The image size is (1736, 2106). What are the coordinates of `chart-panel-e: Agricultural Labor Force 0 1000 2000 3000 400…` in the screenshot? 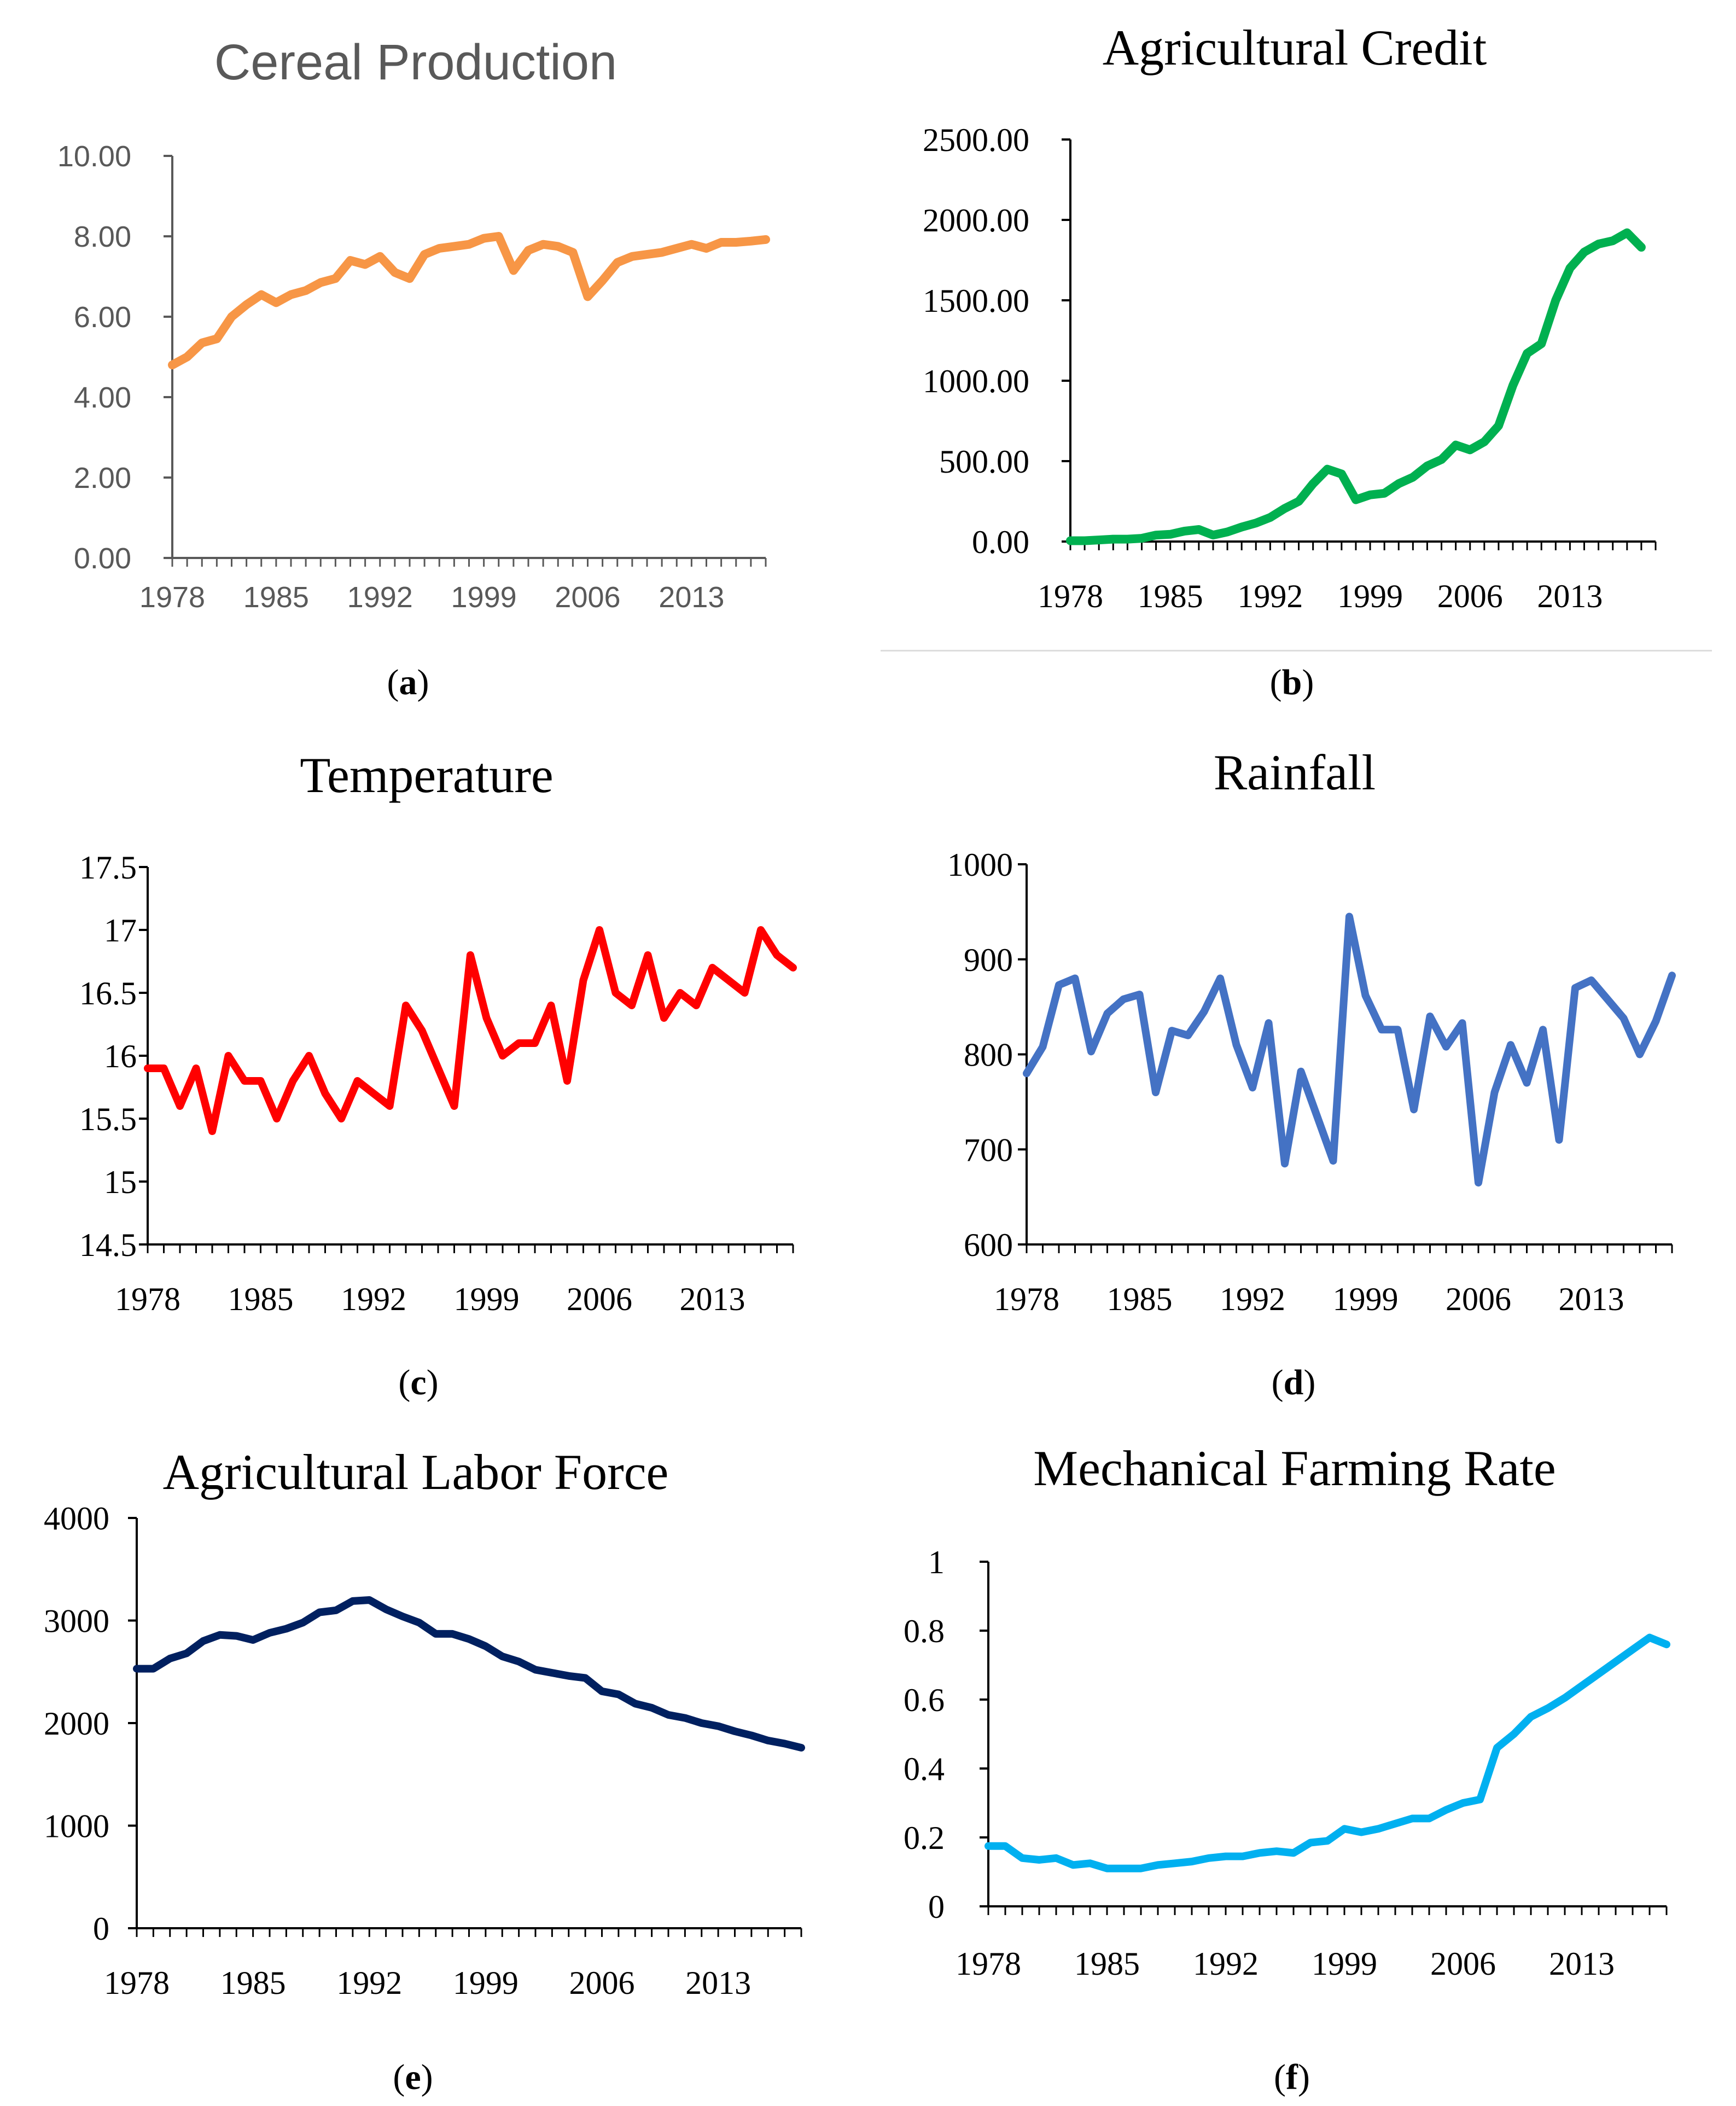 It's located at (434, 1737).